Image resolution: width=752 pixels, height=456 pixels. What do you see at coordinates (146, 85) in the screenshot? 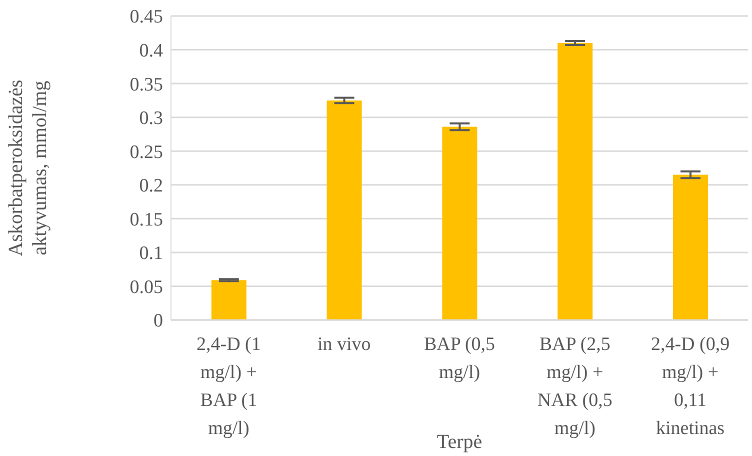
I see `y-tick-label: 0.35` at bounding box center [146, 85].